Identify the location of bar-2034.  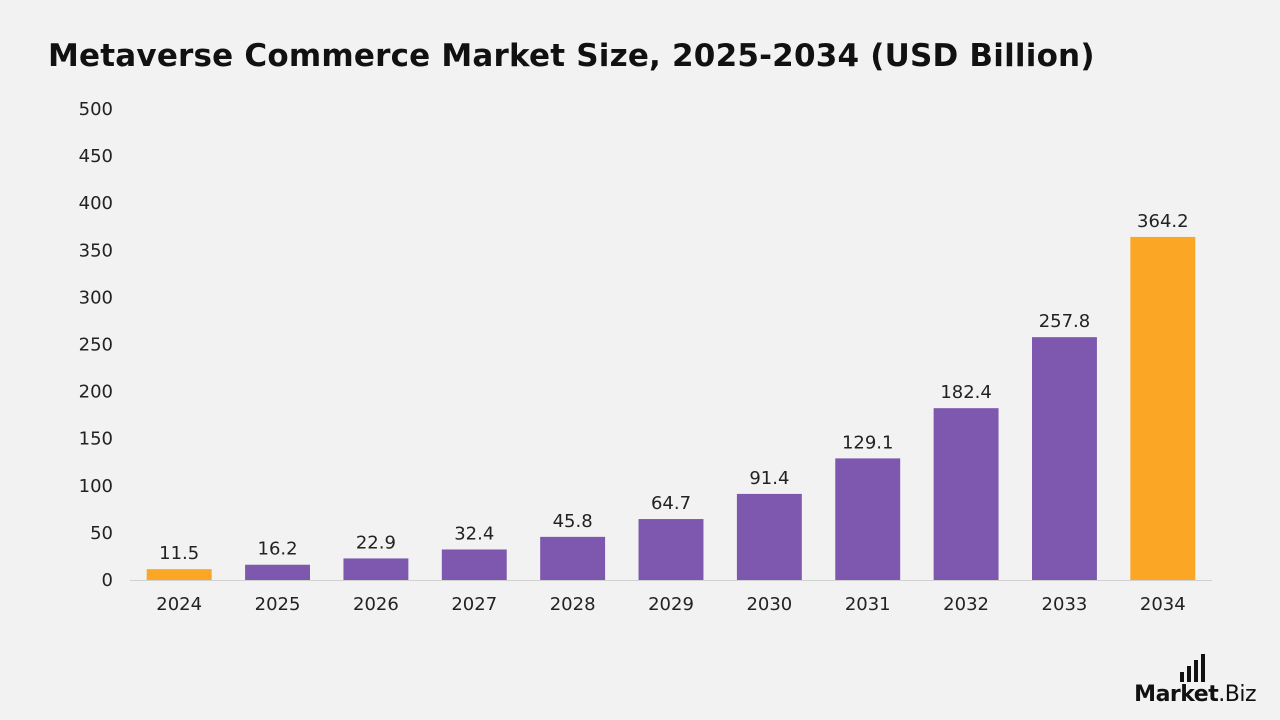
(1163, 408).